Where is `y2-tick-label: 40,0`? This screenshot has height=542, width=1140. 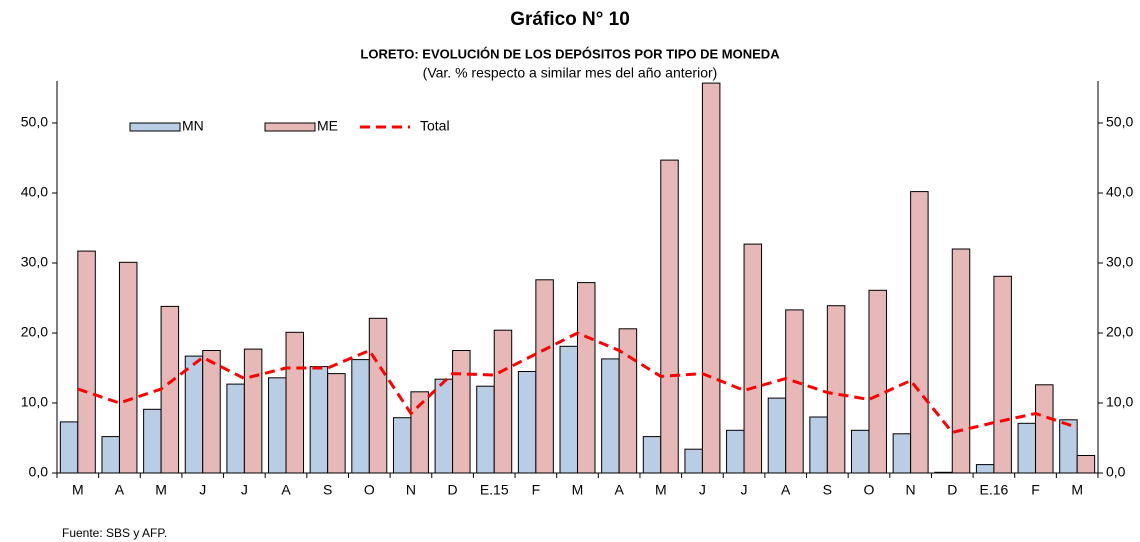 y2-tick-label: 40,0 is located at coordinates (1119, 192).